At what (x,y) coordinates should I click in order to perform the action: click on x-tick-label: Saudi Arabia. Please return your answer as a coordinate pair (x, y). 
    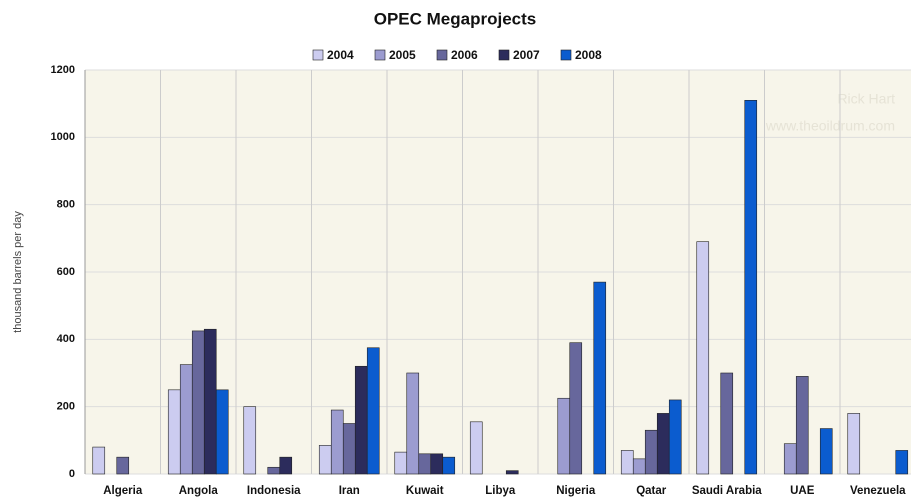
    Looking at the image, I should click on (727, 491).